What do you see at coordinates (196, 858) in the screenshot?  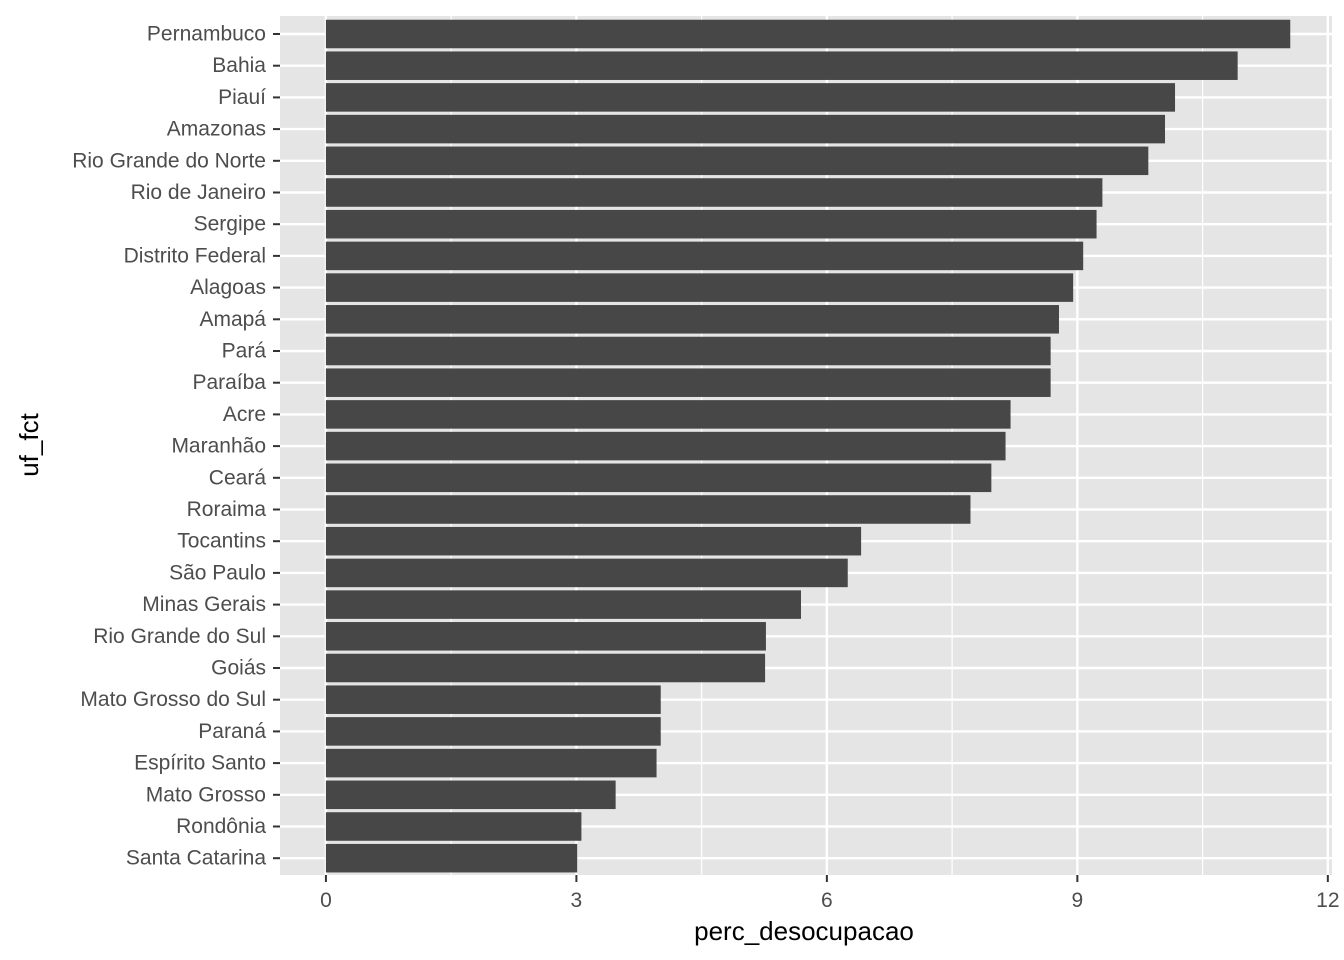 I see `y-tick-label: Santa Catarina` at bounding box center [196, 858].